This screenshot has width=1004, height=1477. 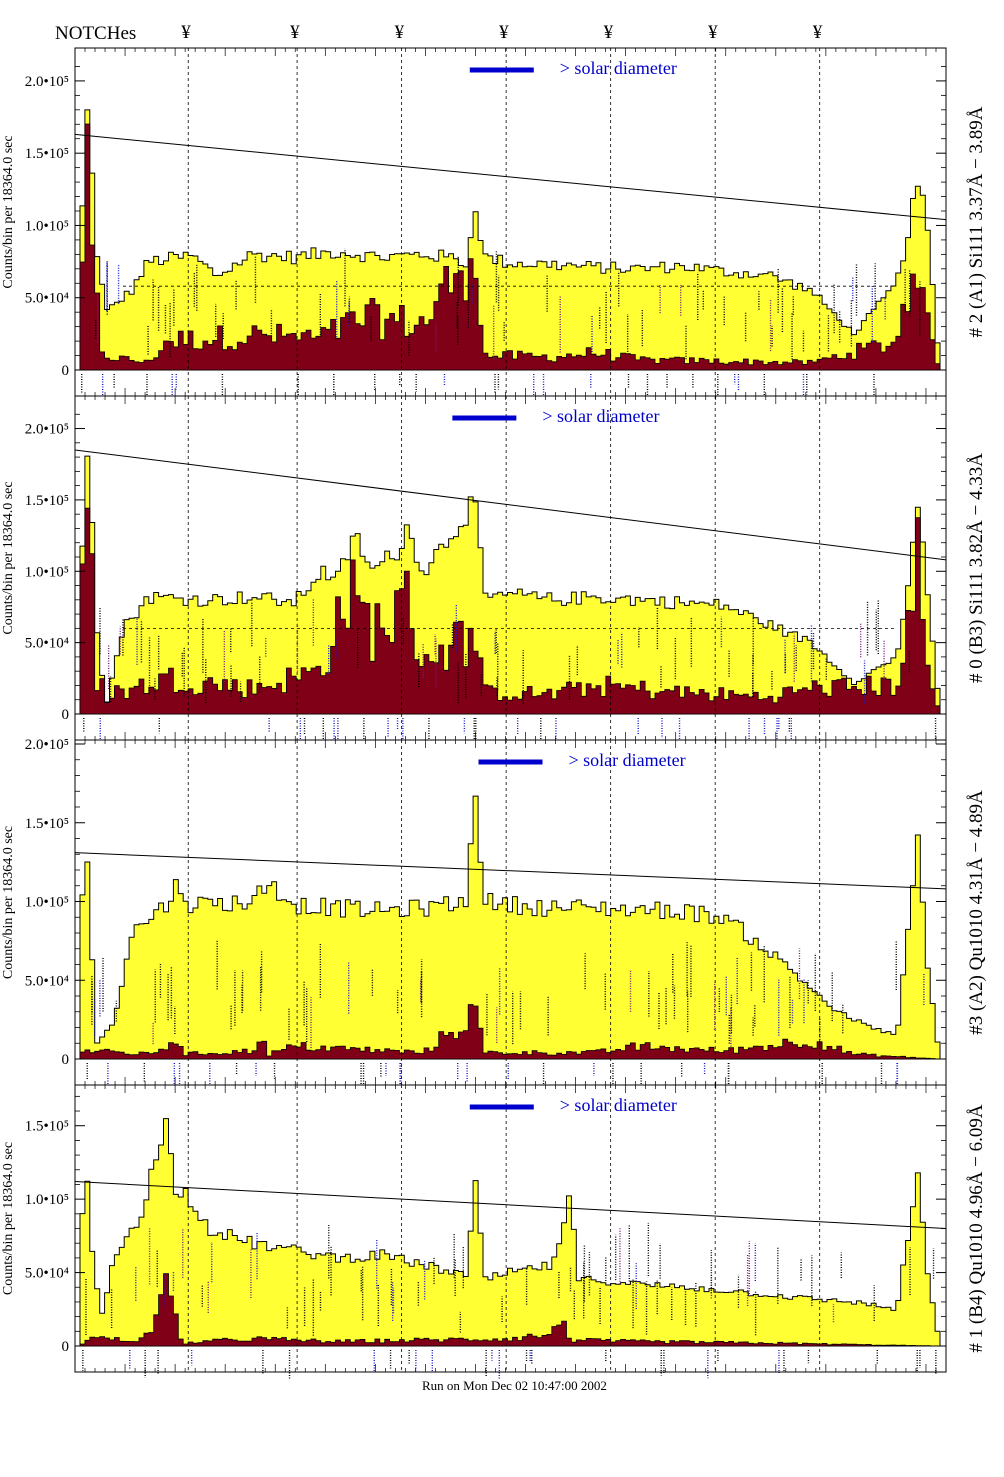 I want to click on channel-label: # 0 (B3) Si111 3.82Å − 4.33Å, so click(x=976, y=568).